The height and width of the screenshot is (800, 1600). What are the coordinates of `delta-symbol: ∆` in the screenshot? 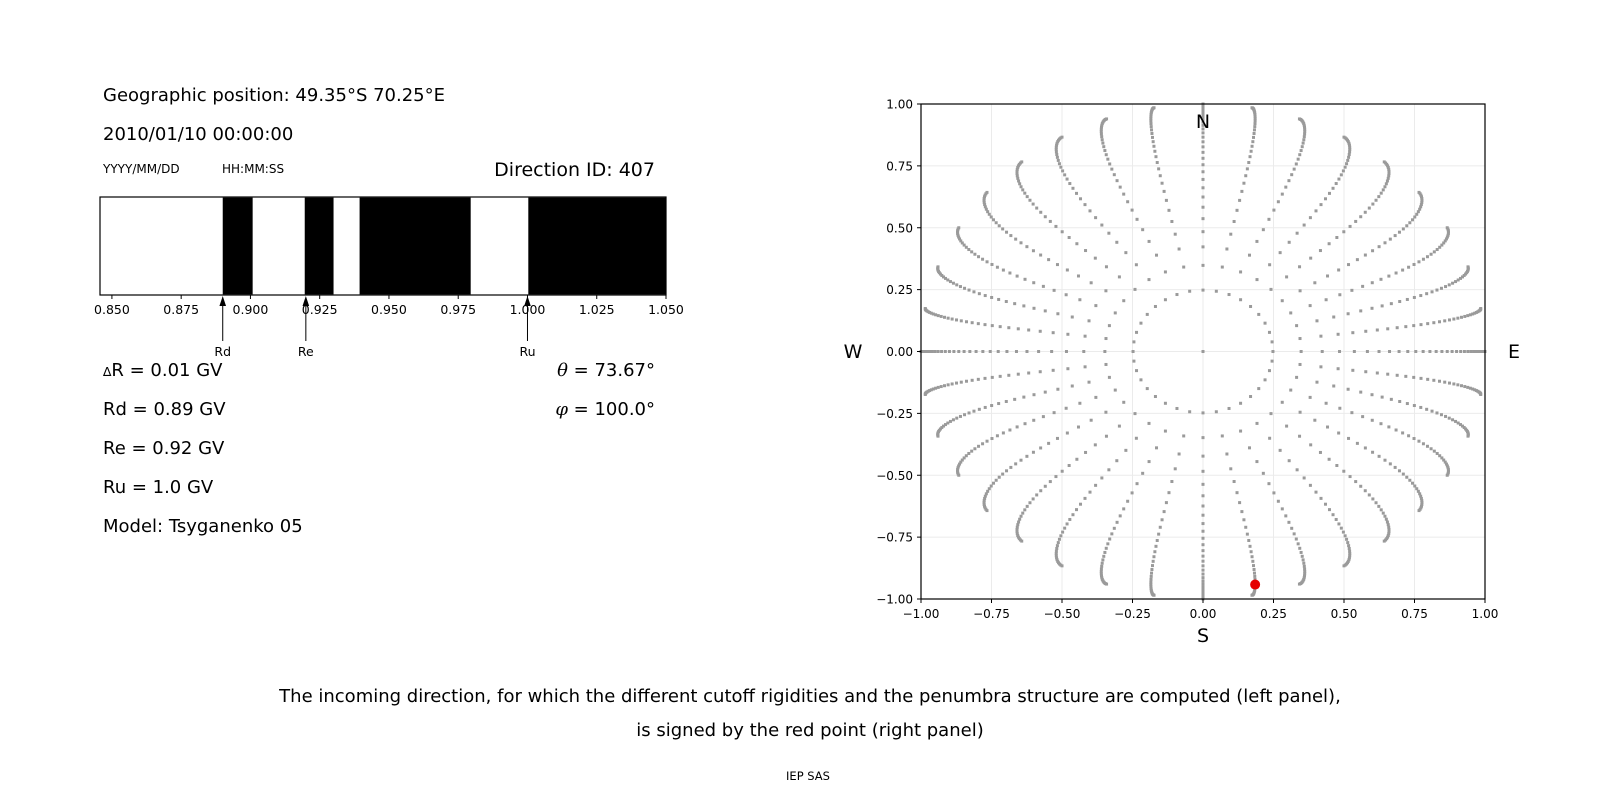 It's located at (107, 371).